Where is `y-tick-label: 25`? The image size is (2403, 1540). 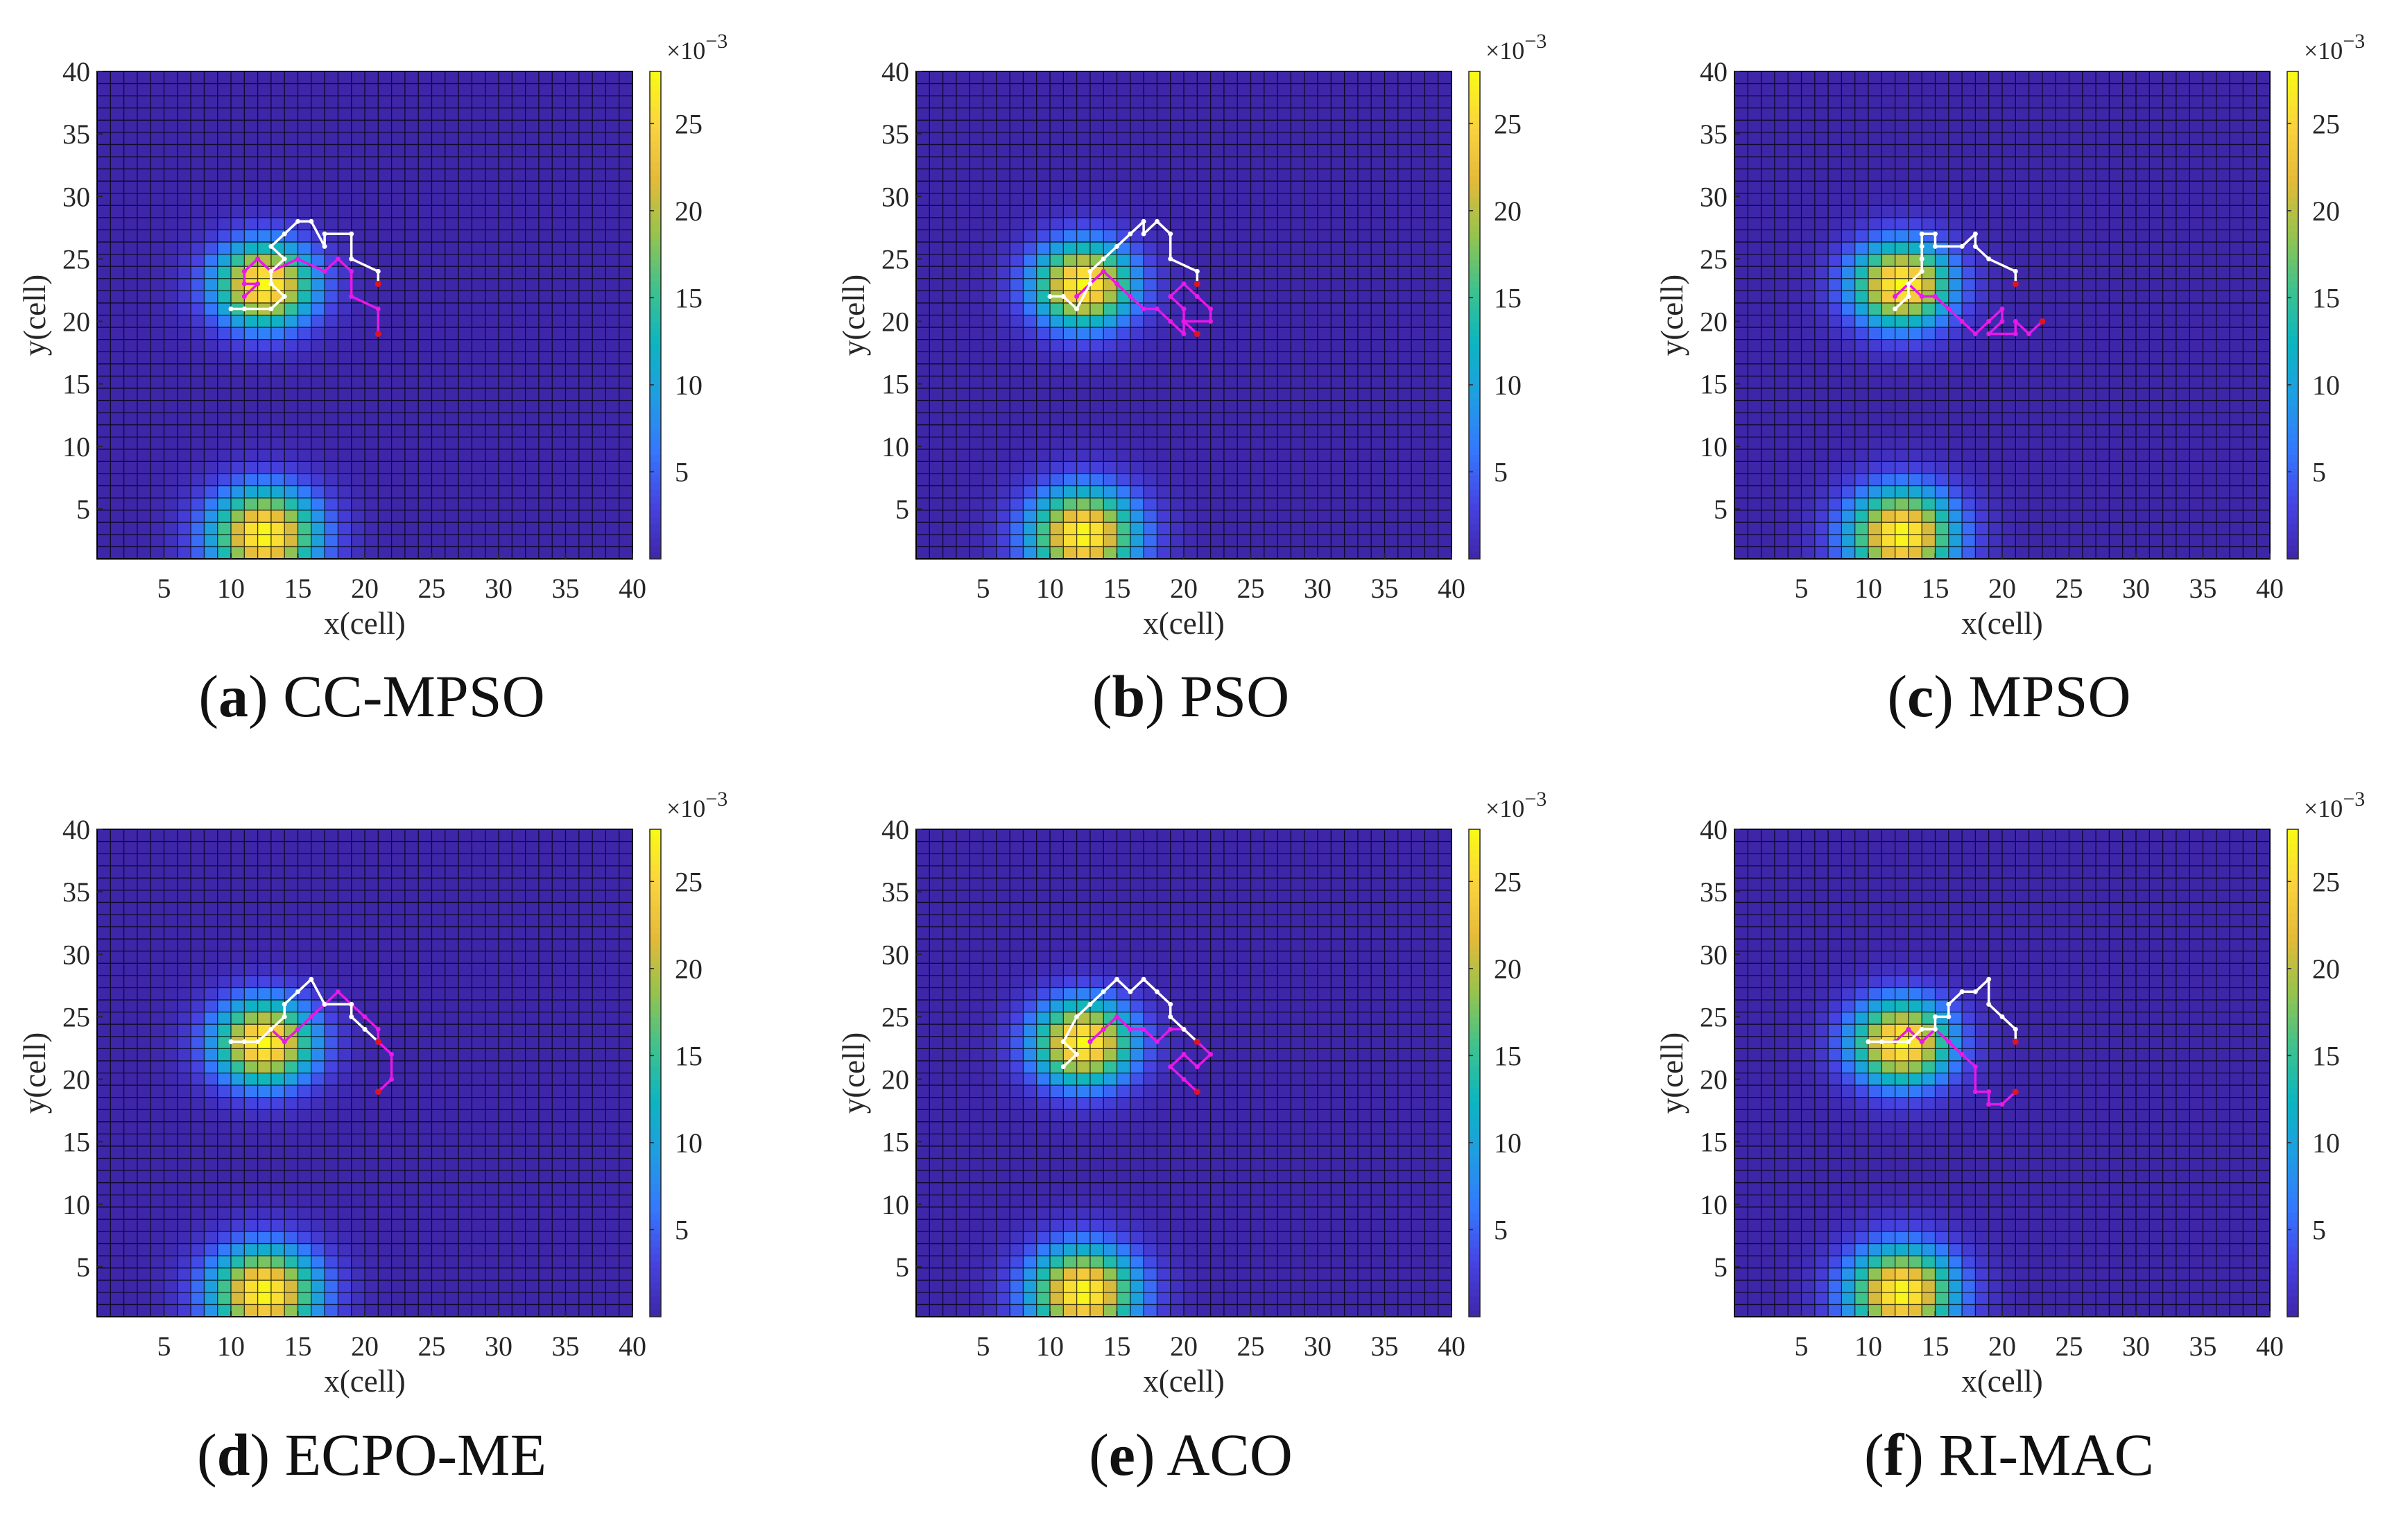
y-tick-label: 25 is located at coordinates (895, 259).